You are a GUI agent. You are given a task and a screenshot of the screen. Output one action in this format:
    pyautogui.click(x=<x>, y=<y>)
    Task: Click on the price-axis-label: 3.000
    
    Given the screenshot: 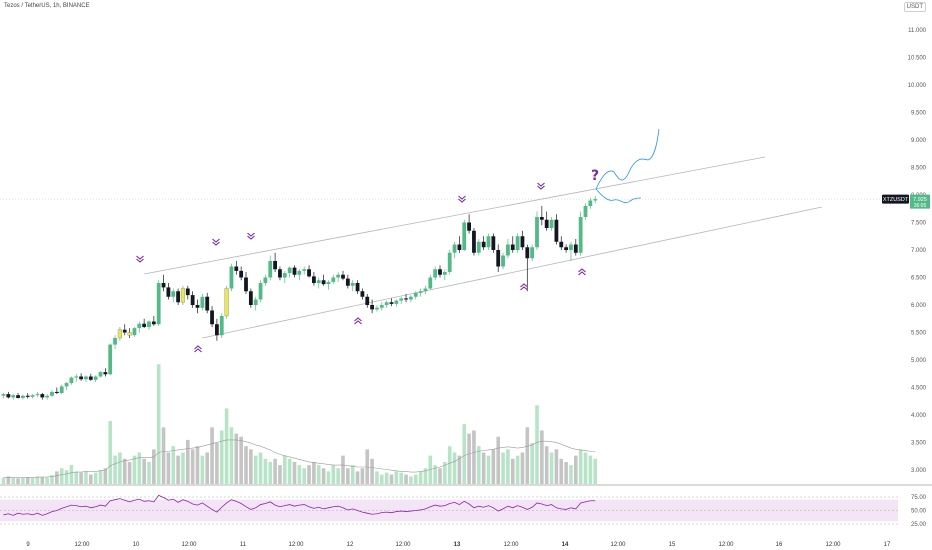 What is the action you would take?
    pyautogui.click(x=919, y=471)
    